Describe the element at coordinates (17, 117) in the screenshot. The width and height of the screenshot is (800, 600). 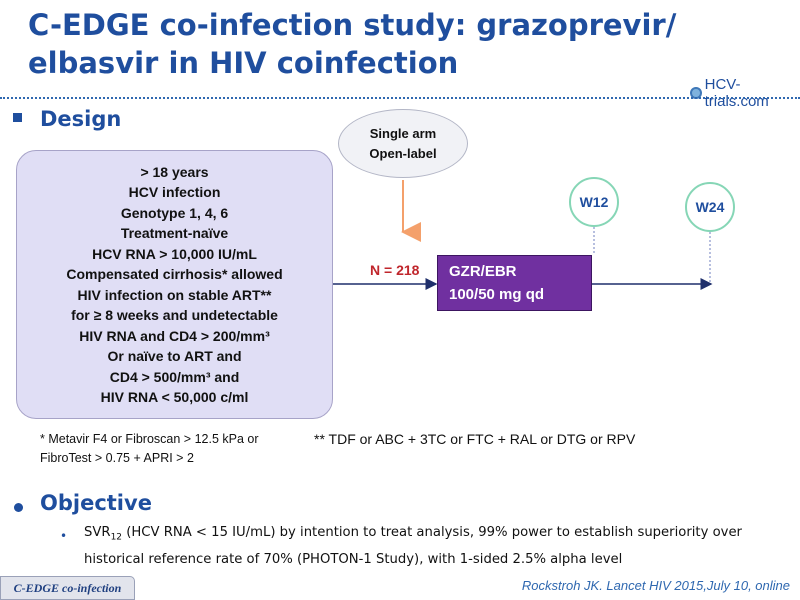
I see `square-bullet-icon` at that location.